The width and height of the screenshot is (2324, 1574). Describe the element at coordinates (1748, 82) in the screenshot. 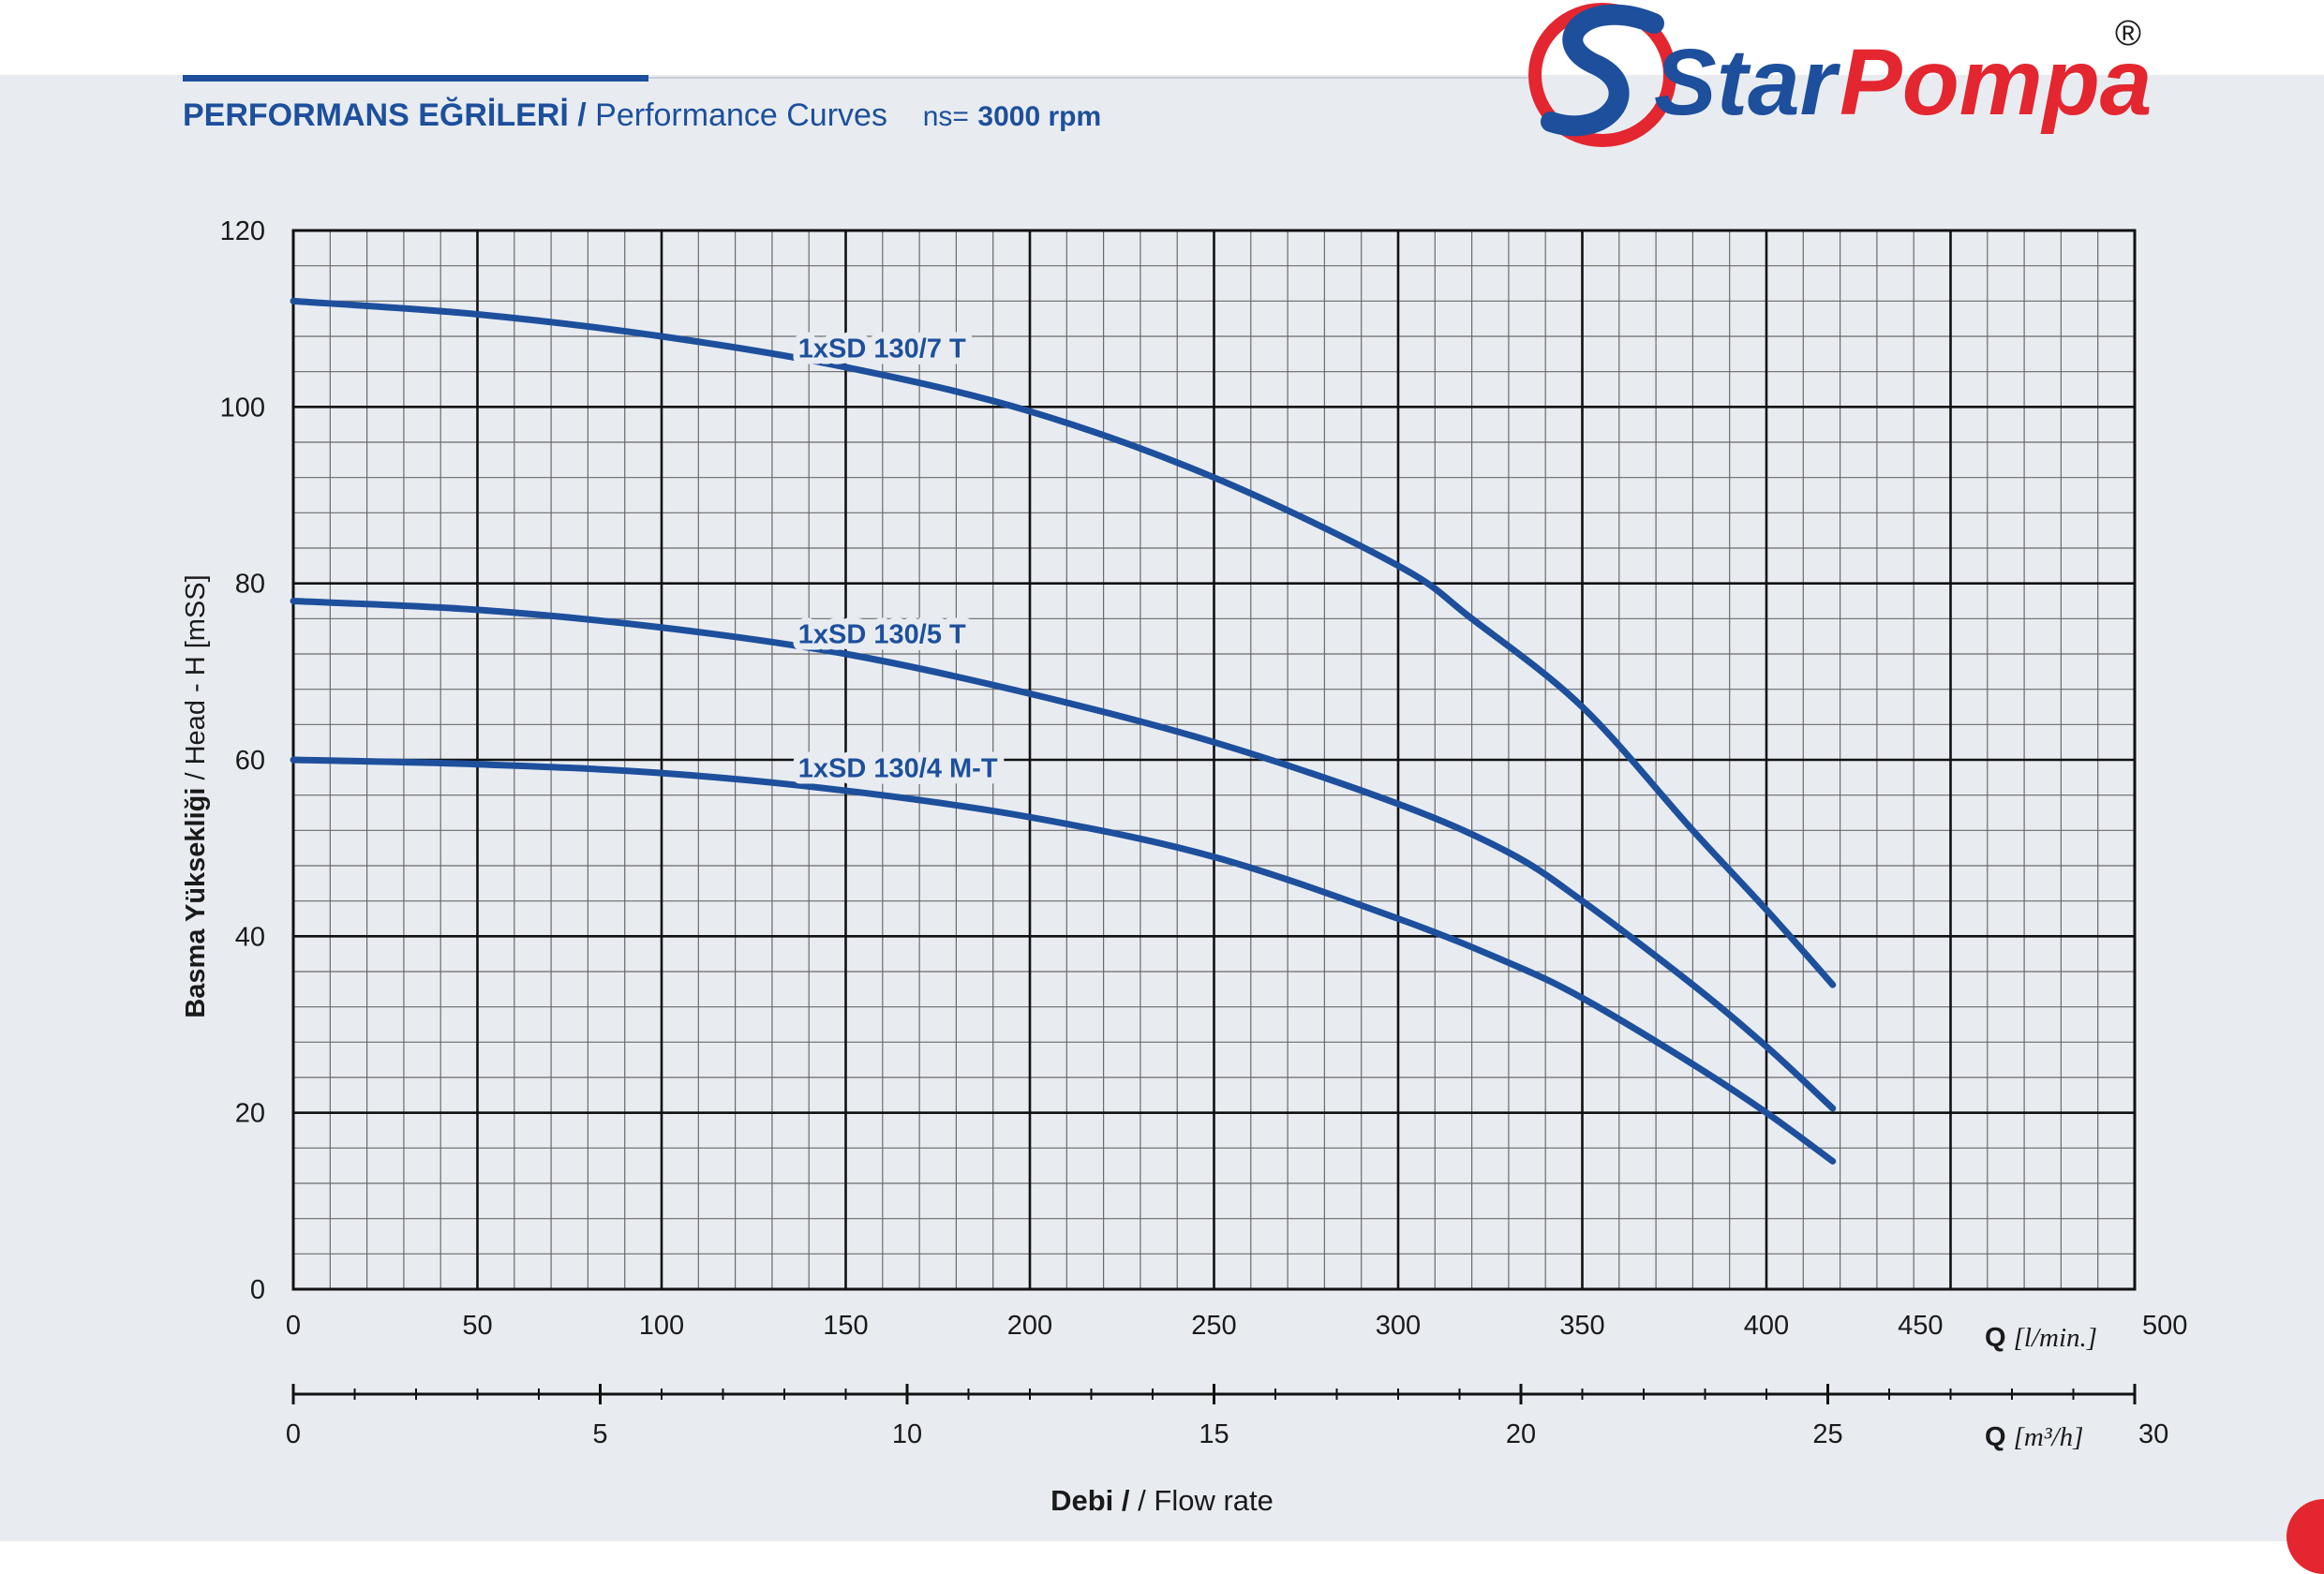

I see `logo-word-star: Star` at that location.